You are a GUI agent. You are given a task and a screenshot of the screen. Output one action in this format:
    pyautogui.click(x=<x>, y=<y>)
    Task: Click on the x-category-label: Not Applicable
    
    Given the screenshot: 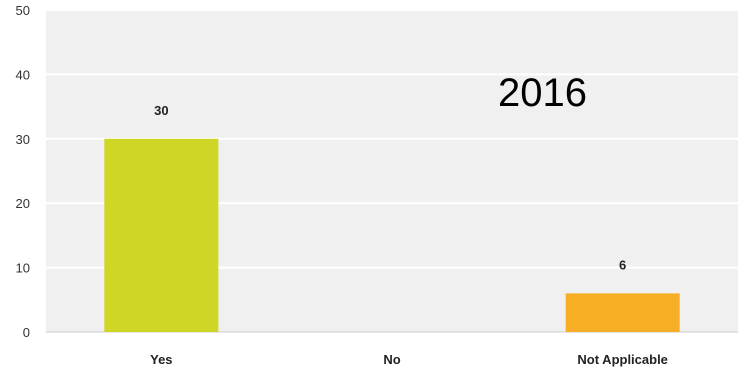 What is the action you would take?
    pyautogui.click(x=622, y=359)
    